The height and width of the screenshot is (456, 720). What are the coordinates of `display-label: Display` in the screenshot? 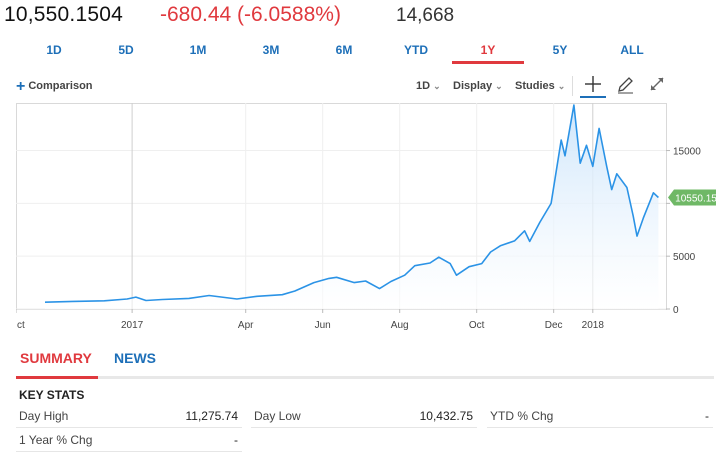 It's located at (473, 86).